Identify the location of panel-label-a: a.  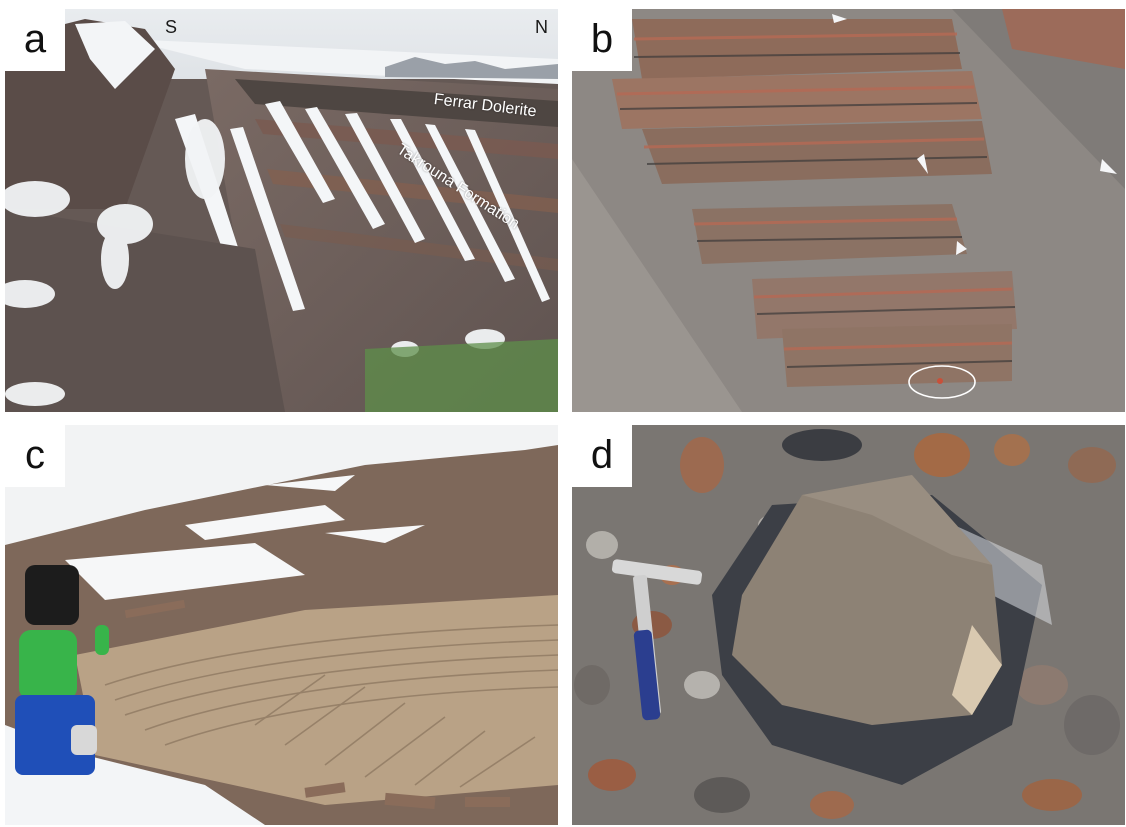
(35, 40).